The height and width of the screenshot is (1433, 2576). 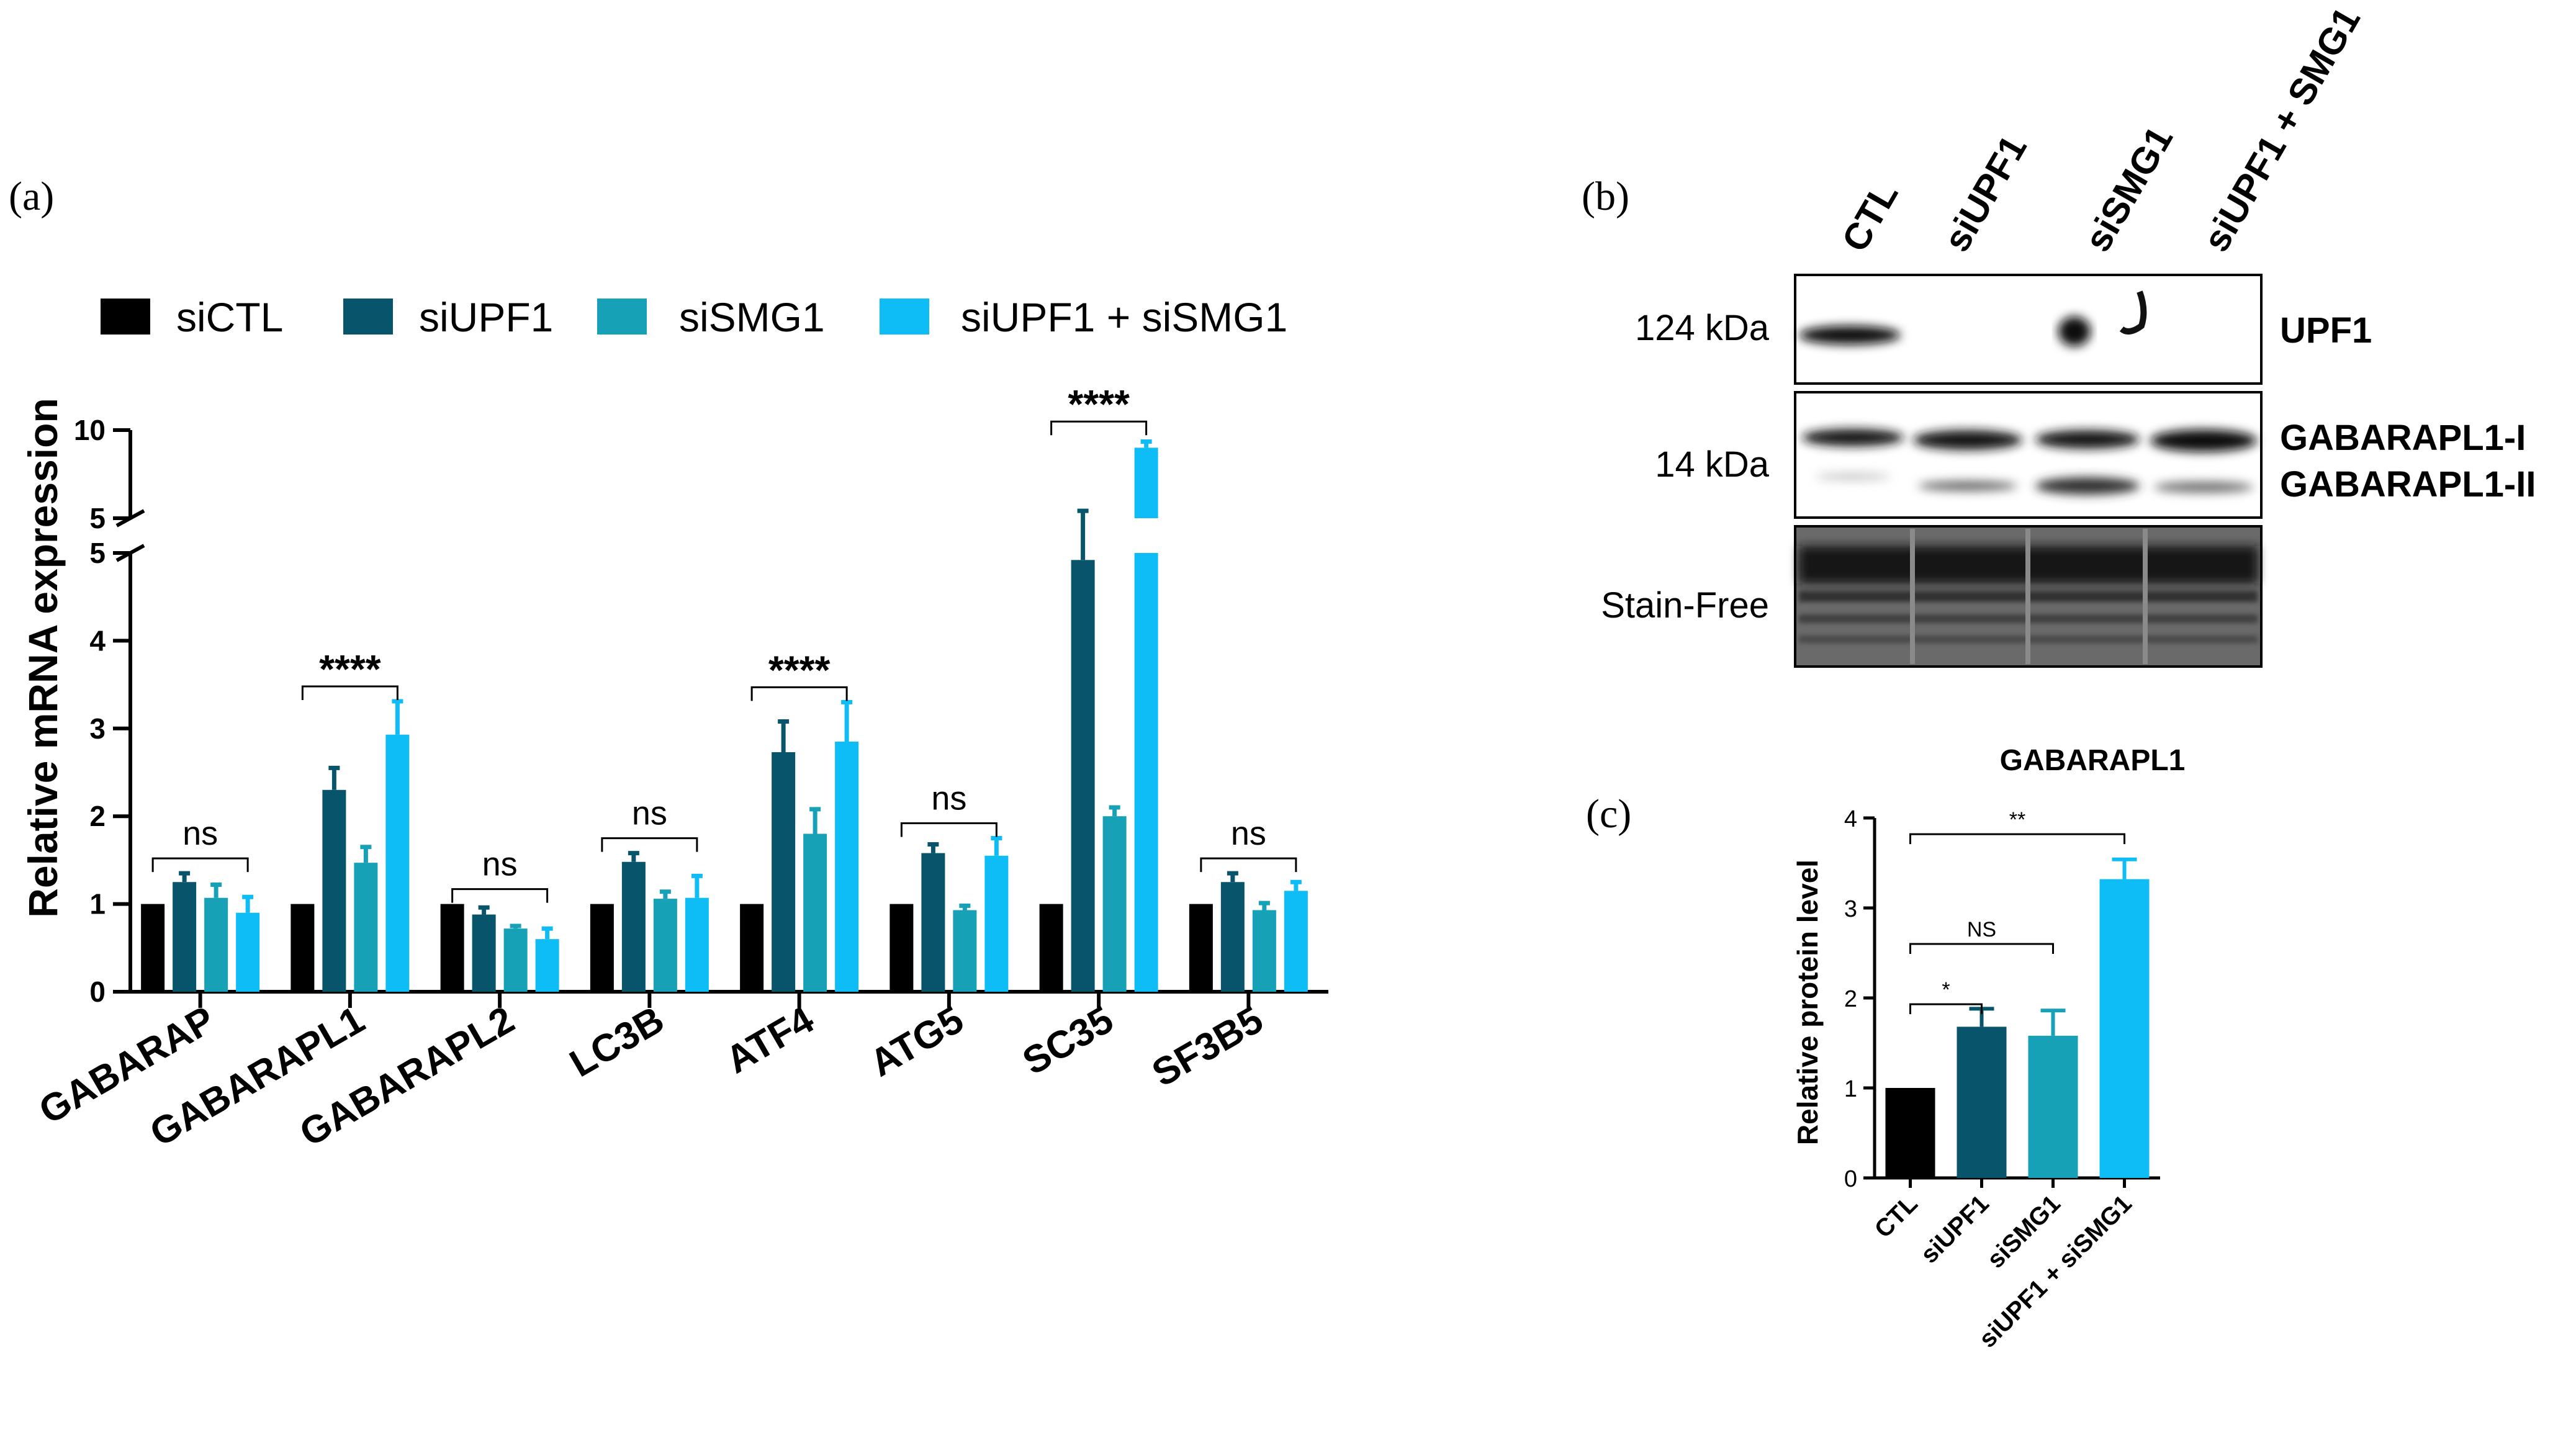 What do you see at coordinates (2093, 760) in the screenshot?
I see `chart-c-title: GABARAPL1` at bounding box center [2093, 760].